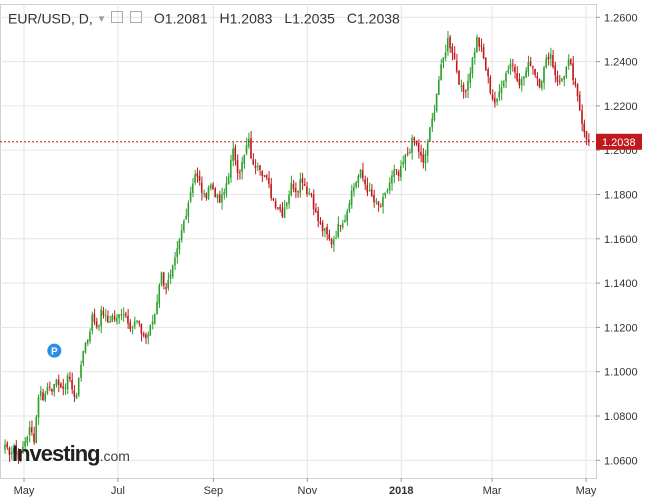 This screenshot has width=651, height=500. Describe the element at coordinates (118, 491) in the screenshot. I see `x-tick-label-1: Jul` at that location.